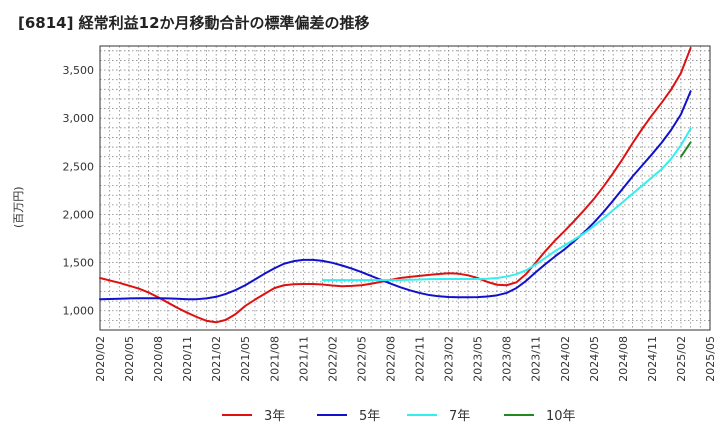 The width and height of the screenshot is (720, 440). Describe the element at coordinates (507, 359) in the screenshot. I see `x-tick-label: 2023/08` at that location.